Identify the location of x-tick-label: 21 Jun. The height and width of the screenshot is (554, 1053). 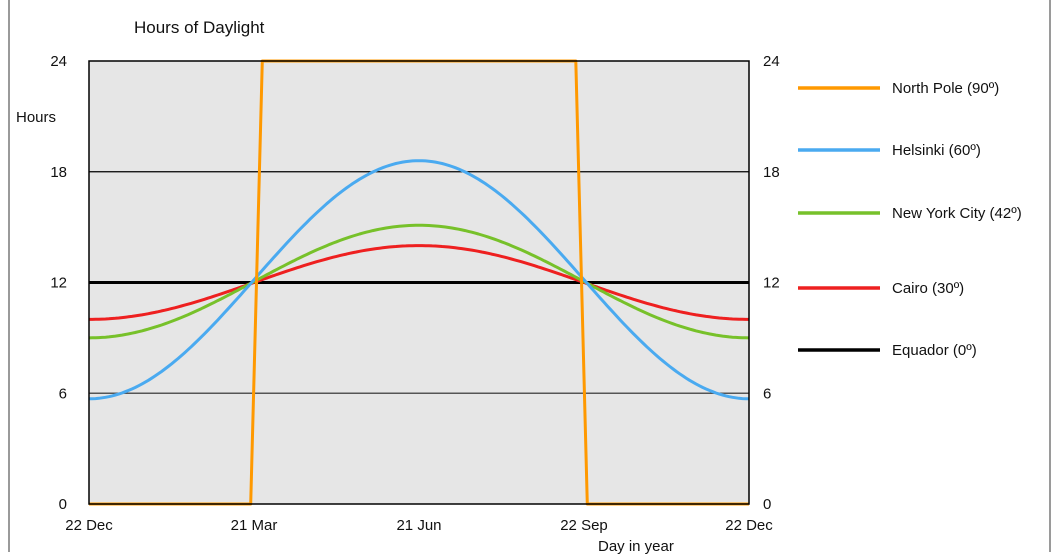
(418, 525).